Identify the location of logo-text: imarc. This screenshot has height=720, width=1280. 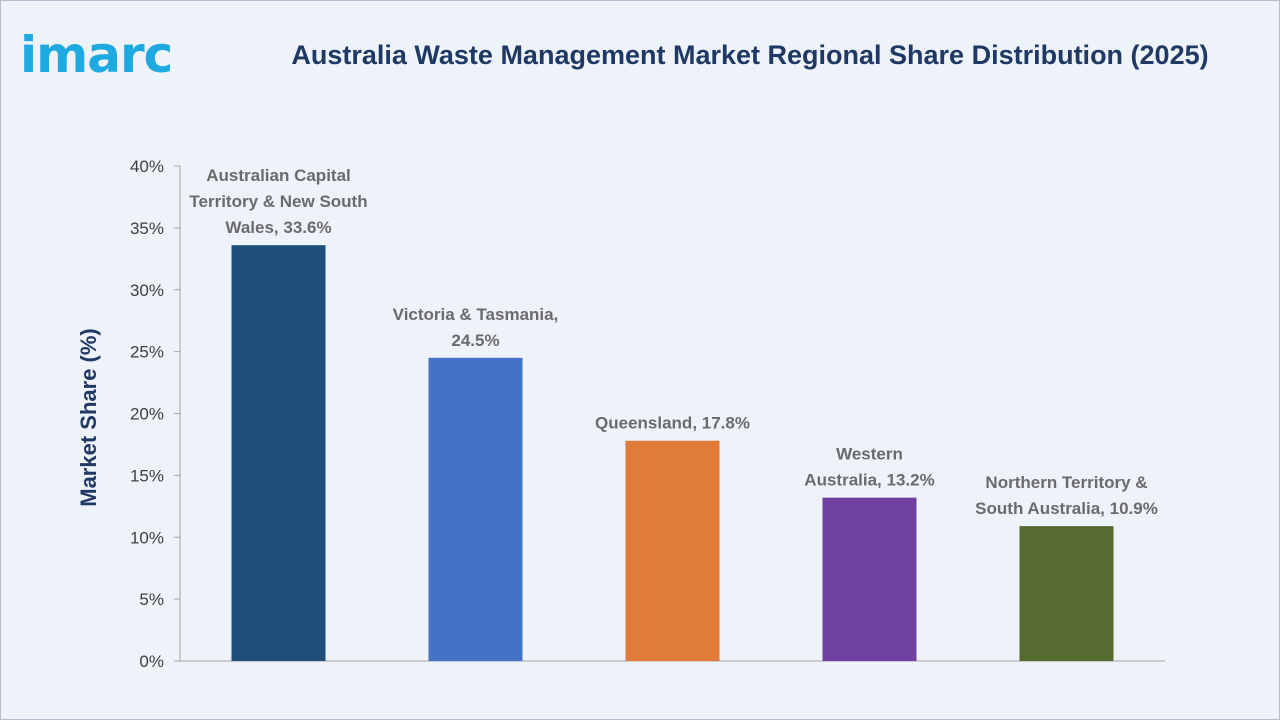
(96, 55).